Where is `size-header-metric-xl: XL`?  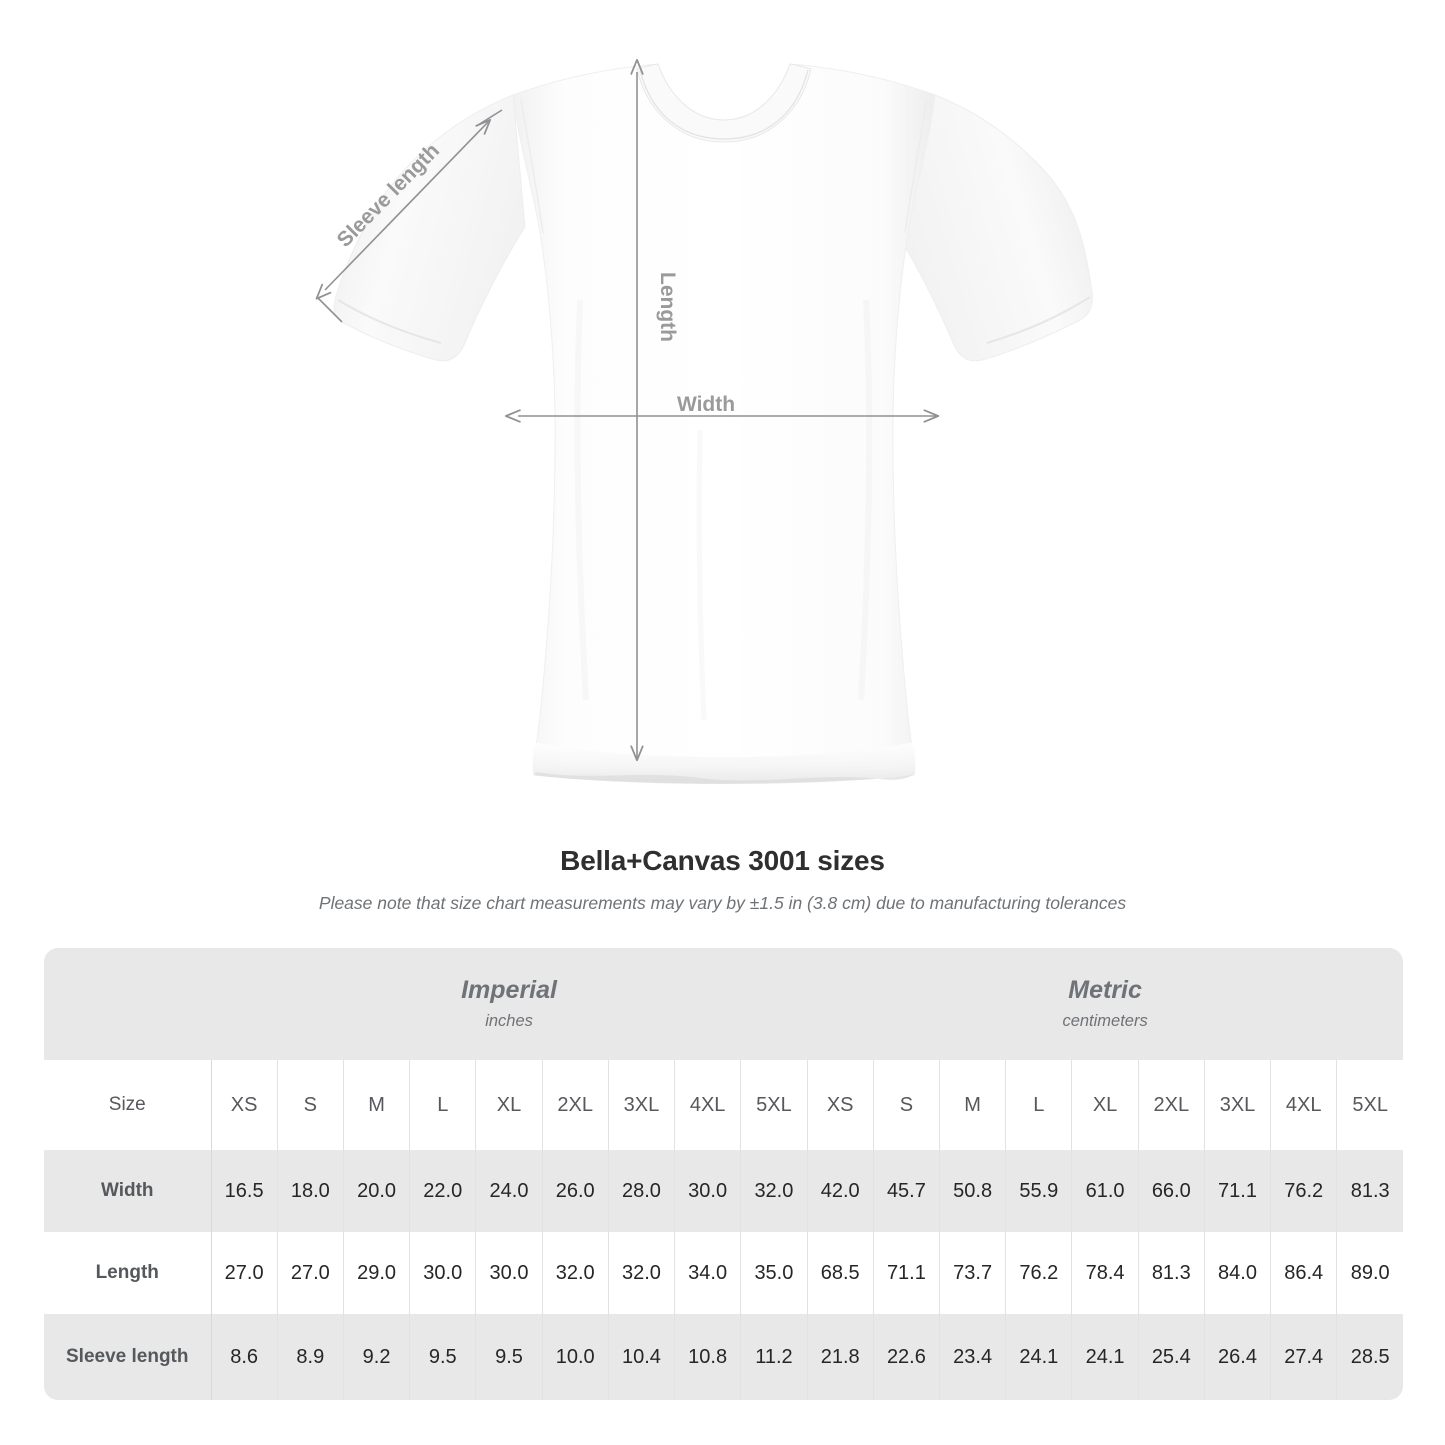
size-header-metric-xl: XL is located at coordinates (1105, 1105).